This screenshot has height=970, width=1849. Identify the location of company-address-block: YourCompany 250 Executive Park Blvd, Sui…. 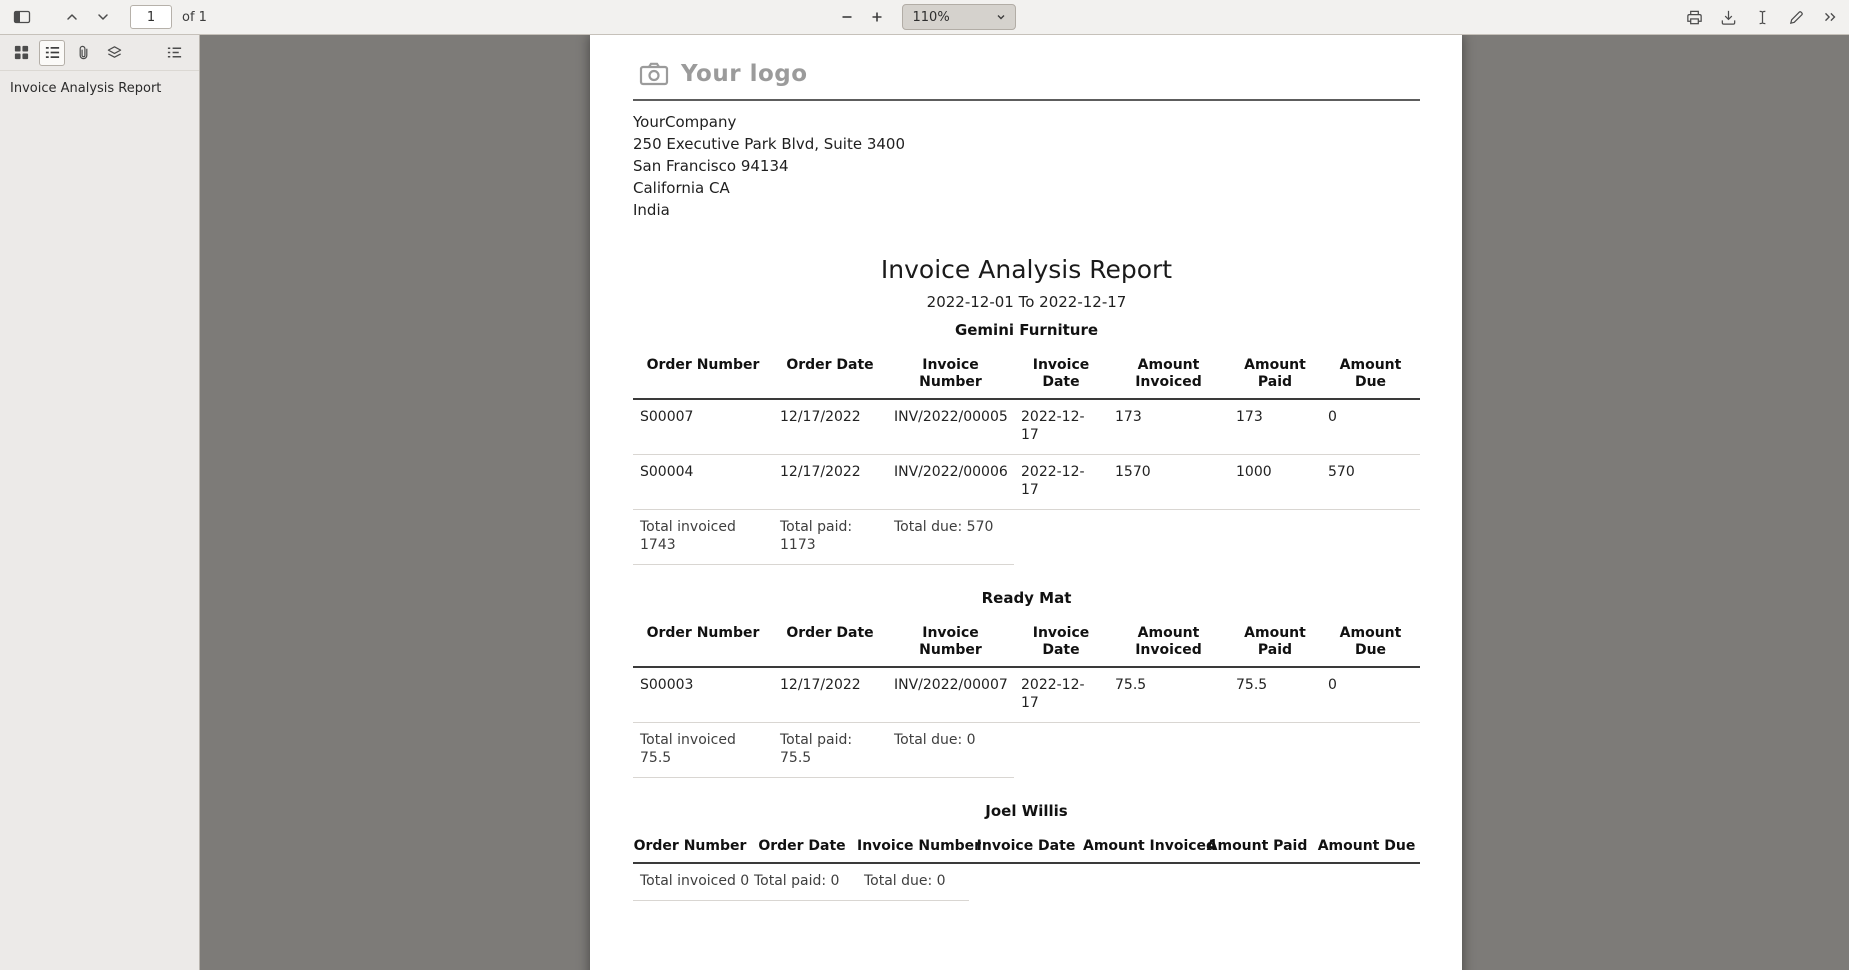
(1026, 166).